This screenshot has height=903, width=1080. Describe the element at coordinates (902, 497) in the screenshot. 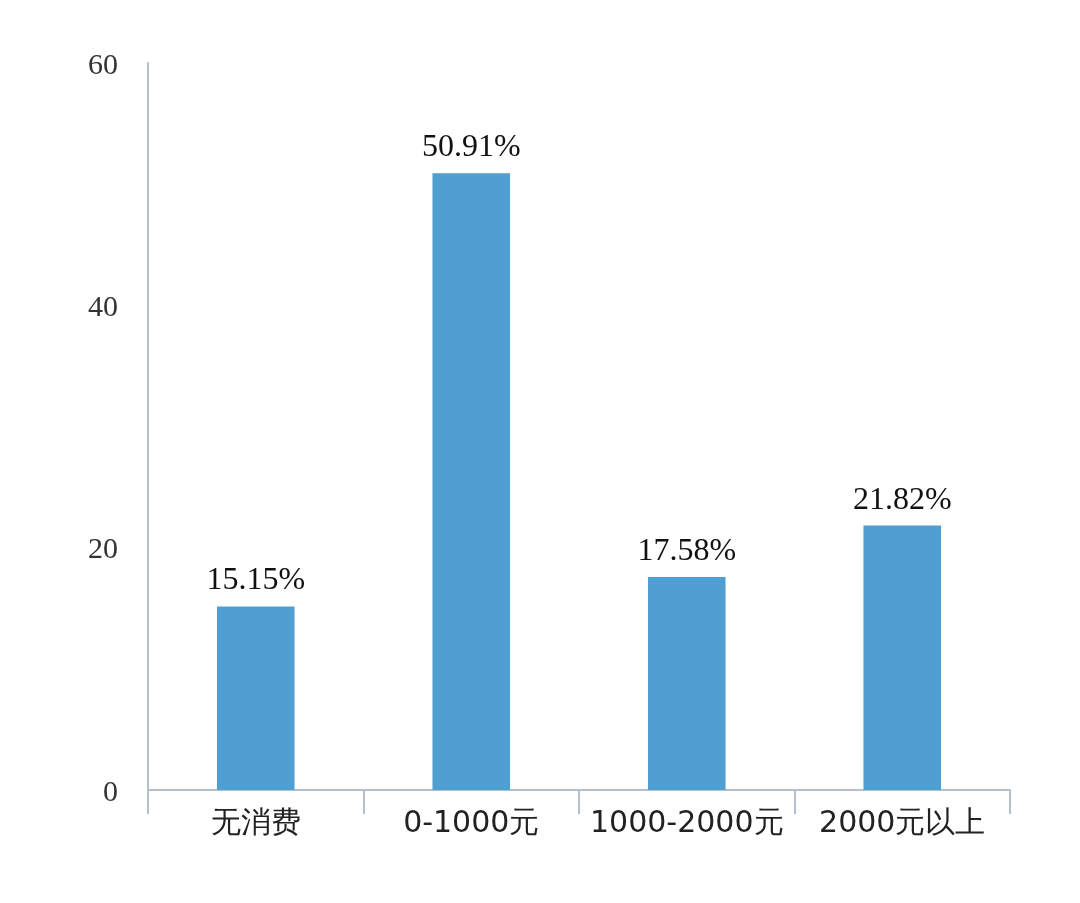

I see `data-label: 21.82%` at that location.